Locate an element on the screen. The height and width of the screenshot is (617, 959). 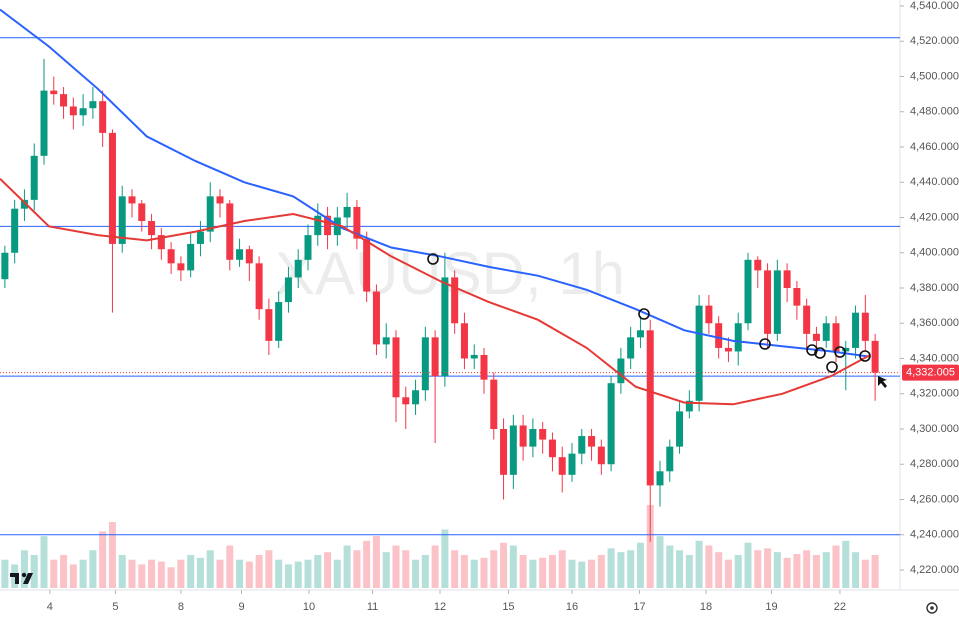
y-tick-label: 4,480.000 is located at coordinates (934, 112).